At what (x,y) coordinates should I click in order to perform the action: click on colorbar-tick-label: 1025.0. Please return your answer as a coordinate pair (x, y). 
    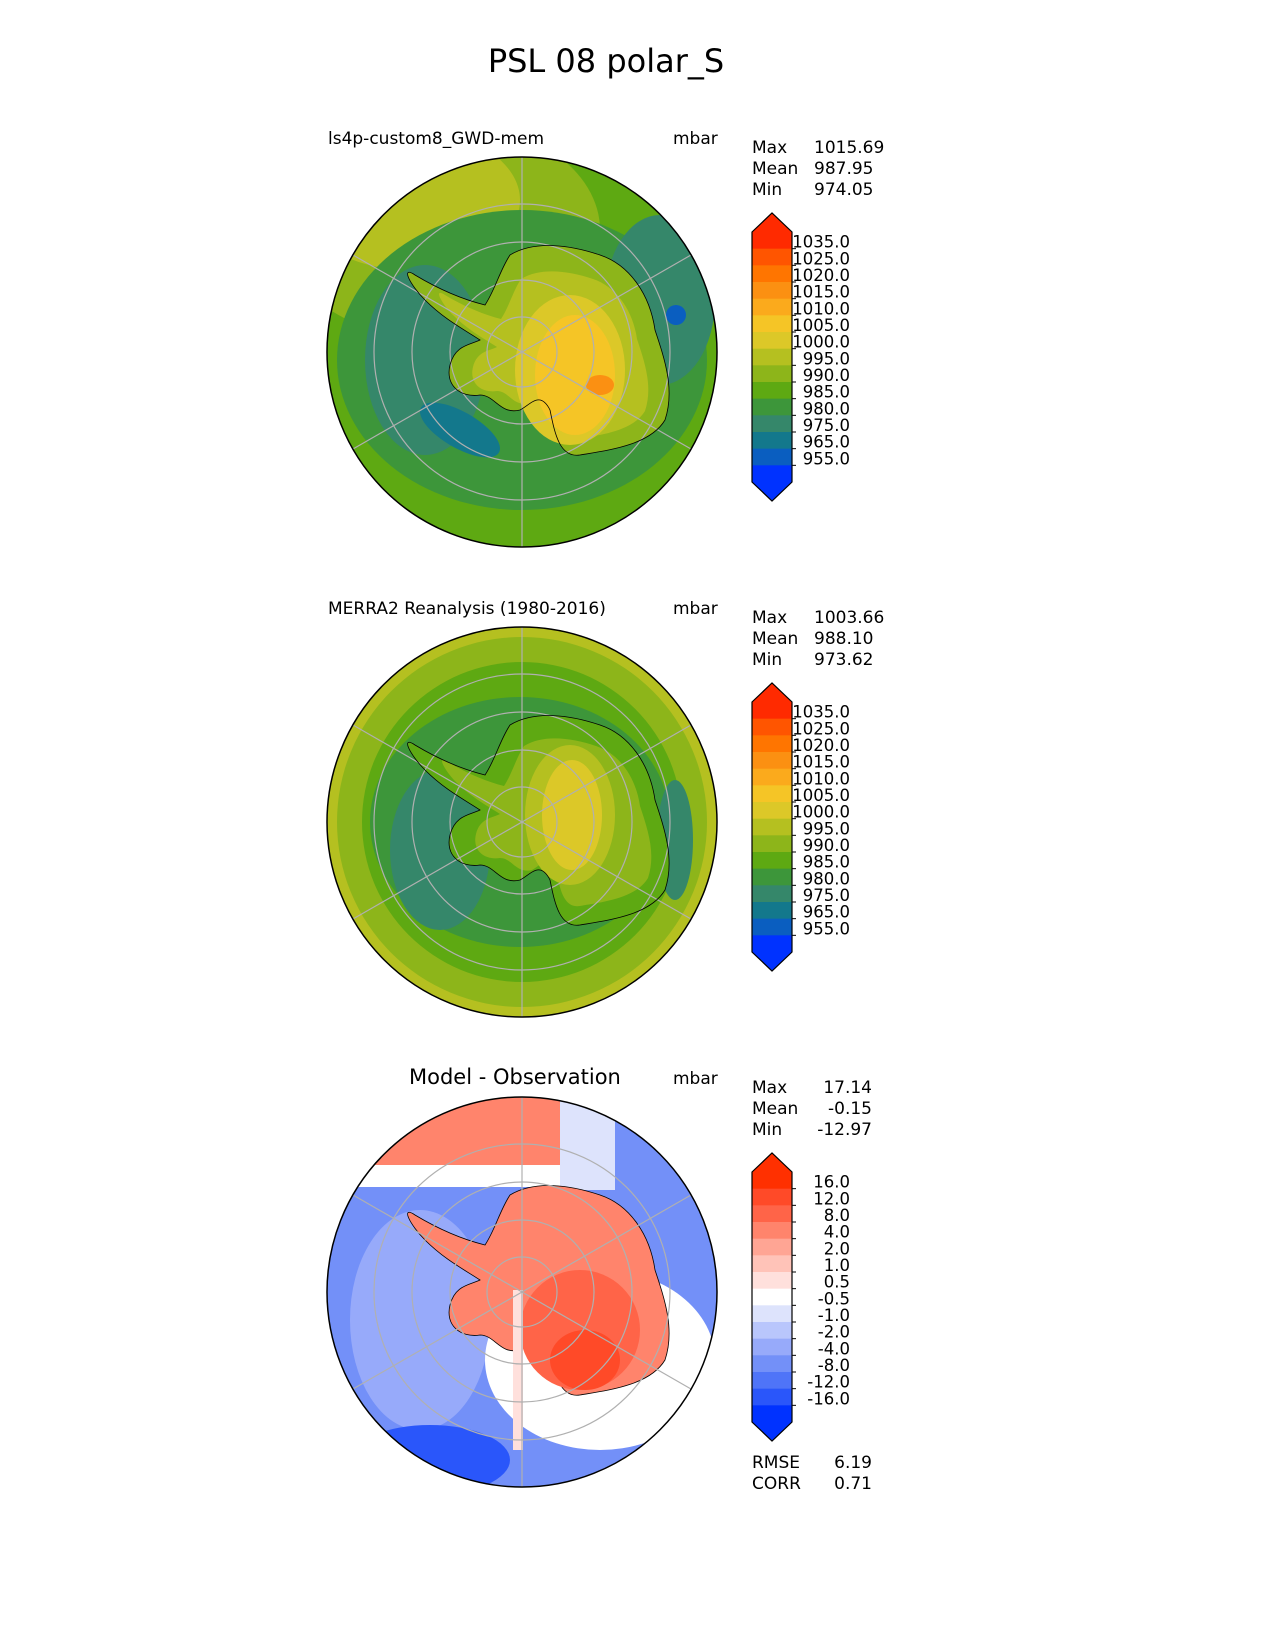
    Looking at the image, I should click on (821, 728).